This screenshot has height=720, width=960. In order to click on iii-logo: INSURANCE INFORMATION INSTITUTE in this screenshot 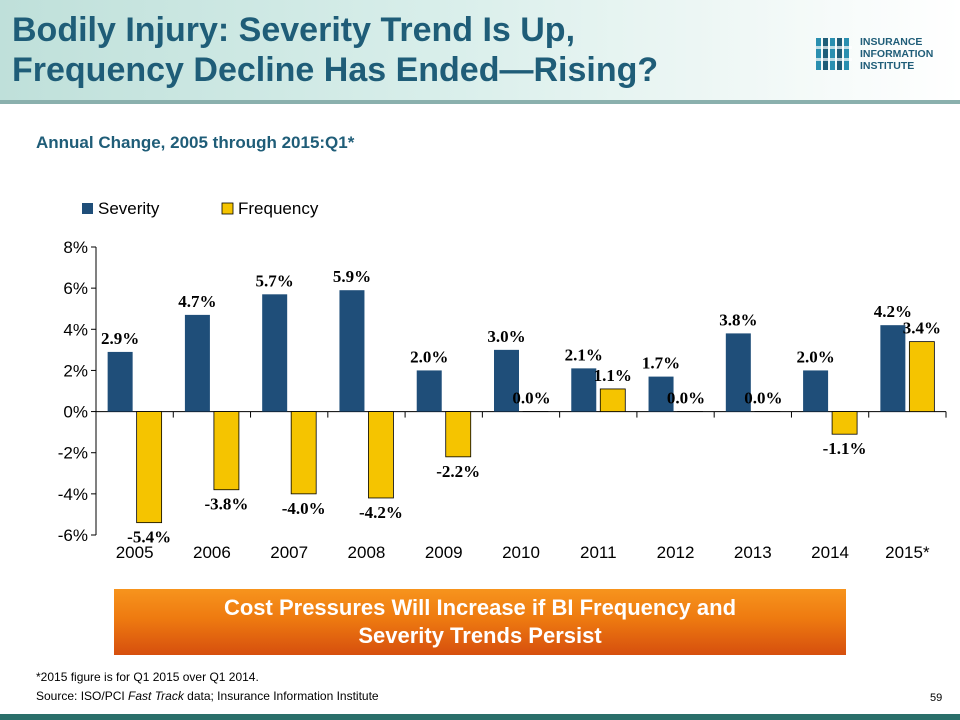, I will do `click(881, 56)`.